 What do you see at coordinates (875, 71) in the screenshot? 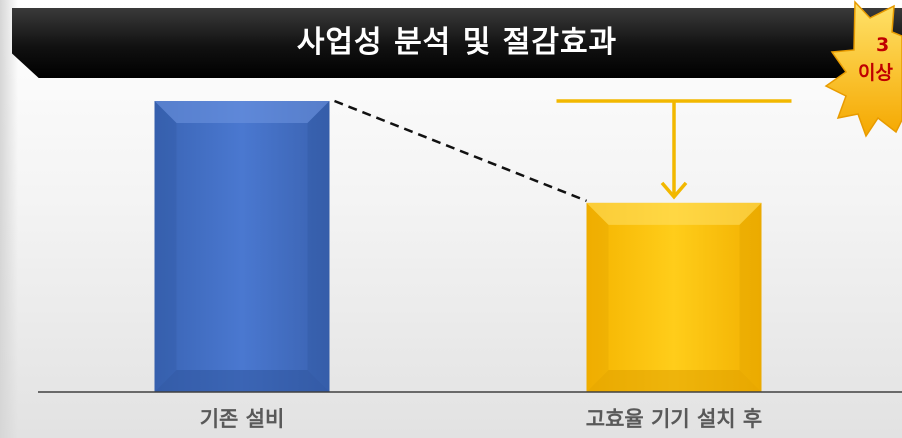
I see `badge-text-line2: 이상` at bounding box center [875, 71].